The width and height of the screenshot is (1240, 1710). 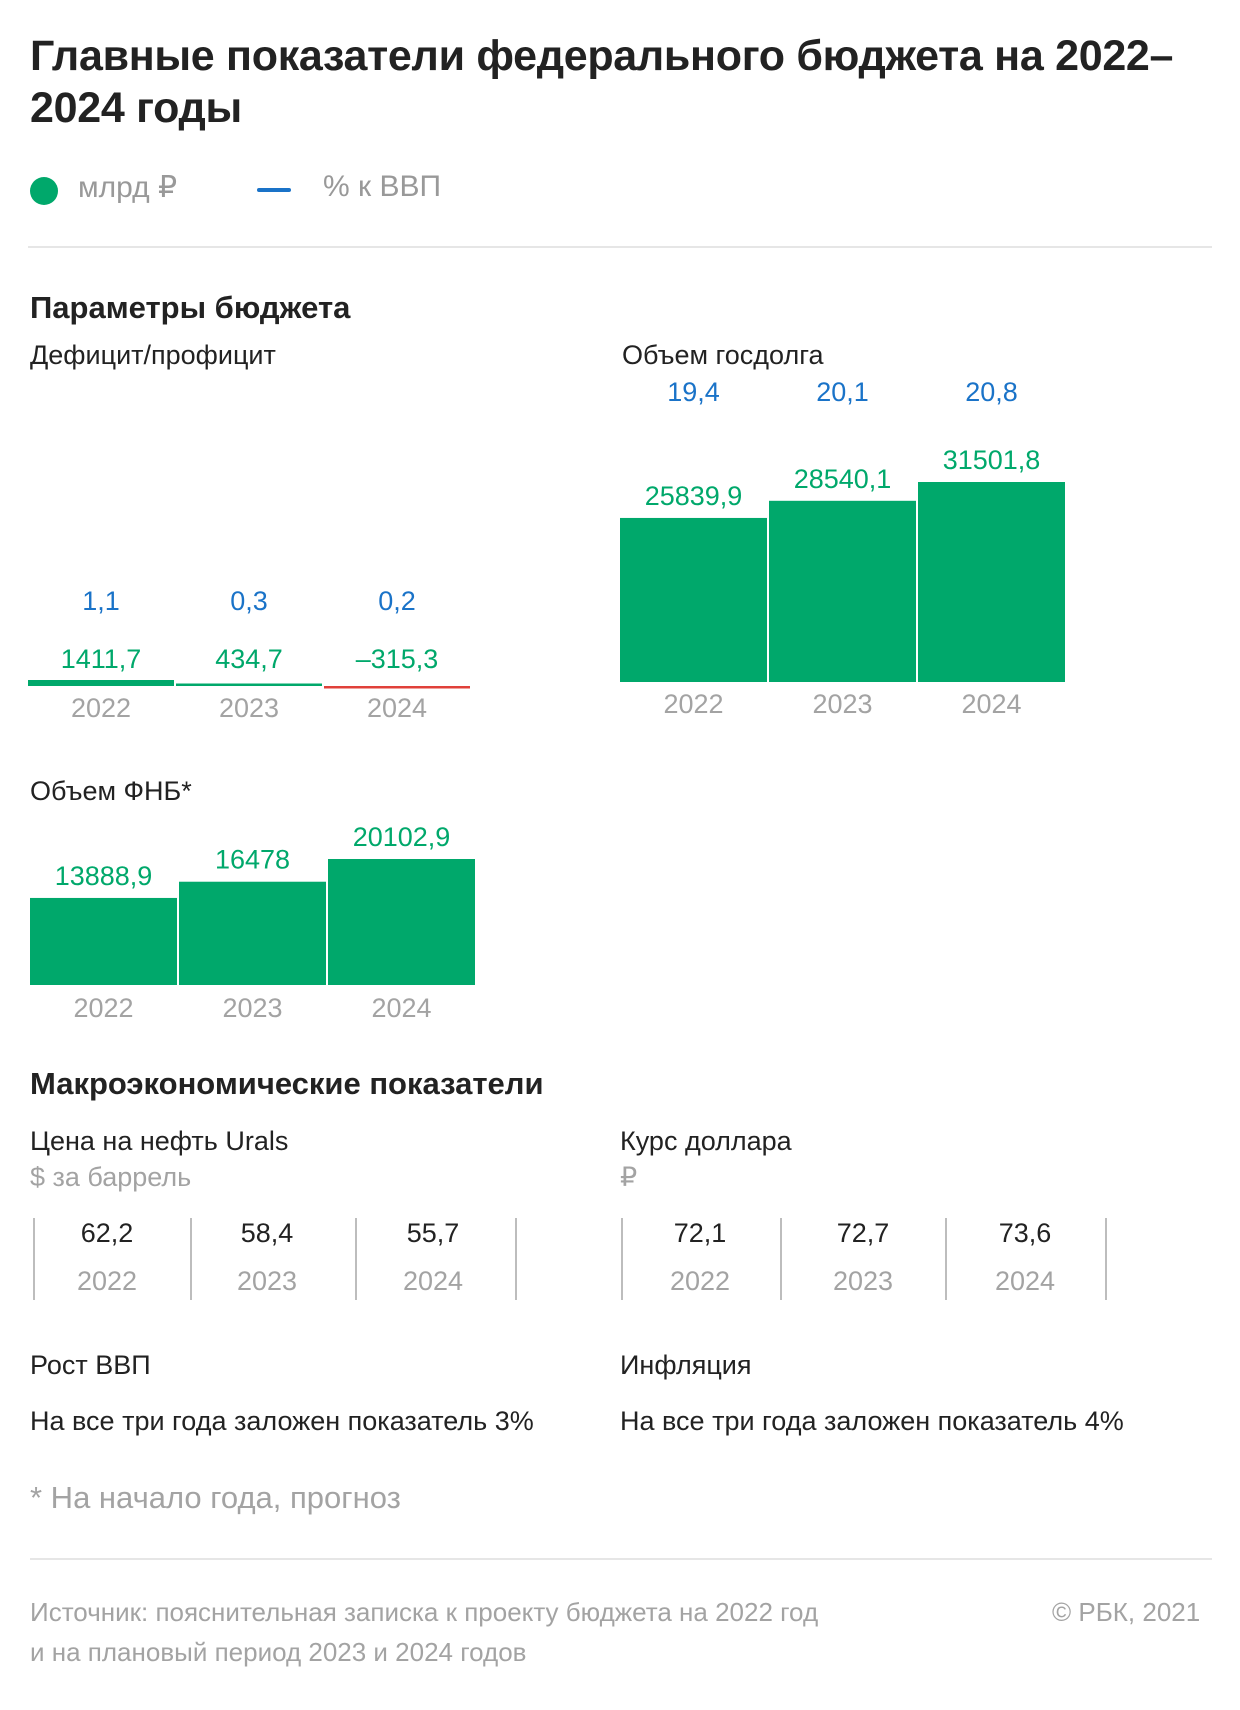 What do you see at coordinates (101, 683) in the screenshot?
I see `deficit-bar-2022` at bounding box center [101, 683].